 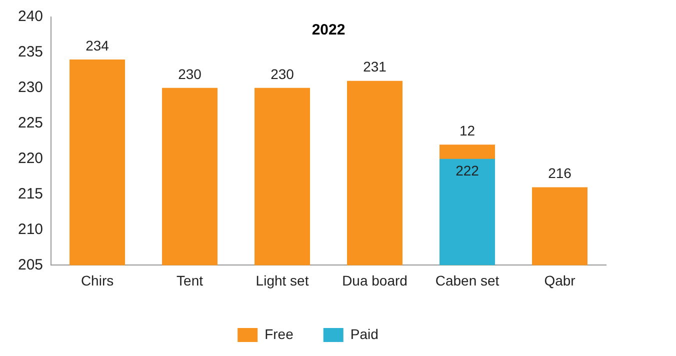 I want to click on y-tick-label: 240, so click(x=31, y=17).